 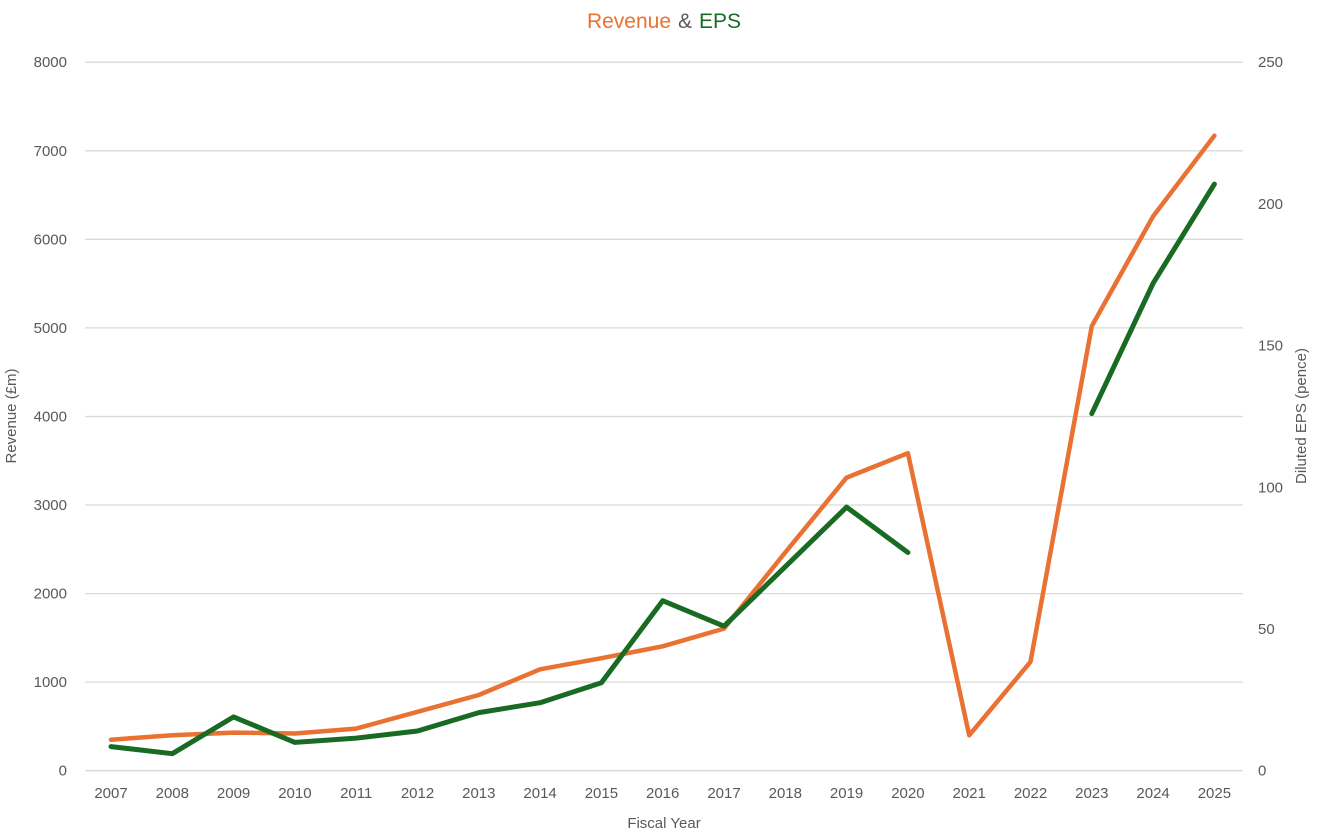 What do you see at coordinates (50, 417) in the screenshot?
I see `y-left-tick-label: 4000` at bounding box center [50, 417].